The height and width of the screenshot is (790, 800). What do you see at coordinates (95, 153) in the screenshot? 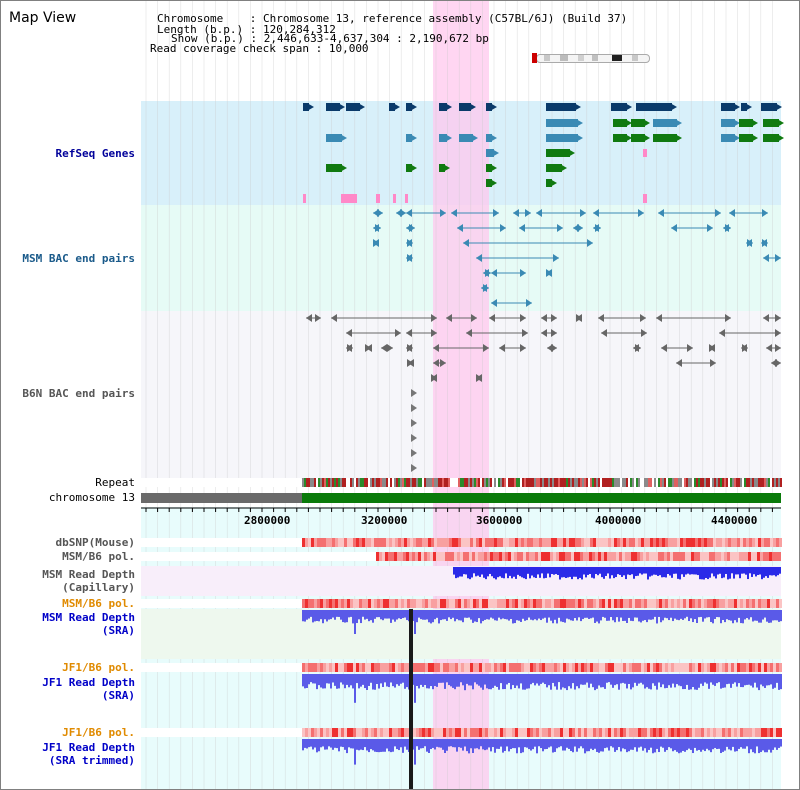
I see `refseq-genes-label: RefSeq Genes` at bounding box center [95, 153].